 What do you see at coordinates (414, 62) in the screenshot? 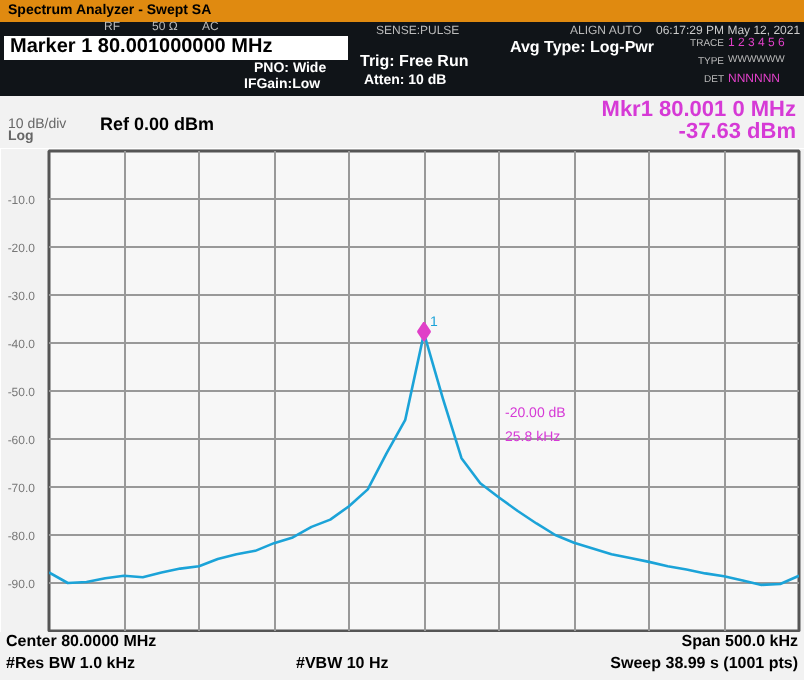
I see `text: Trig: Free Run` at bounding box center [414, 62].